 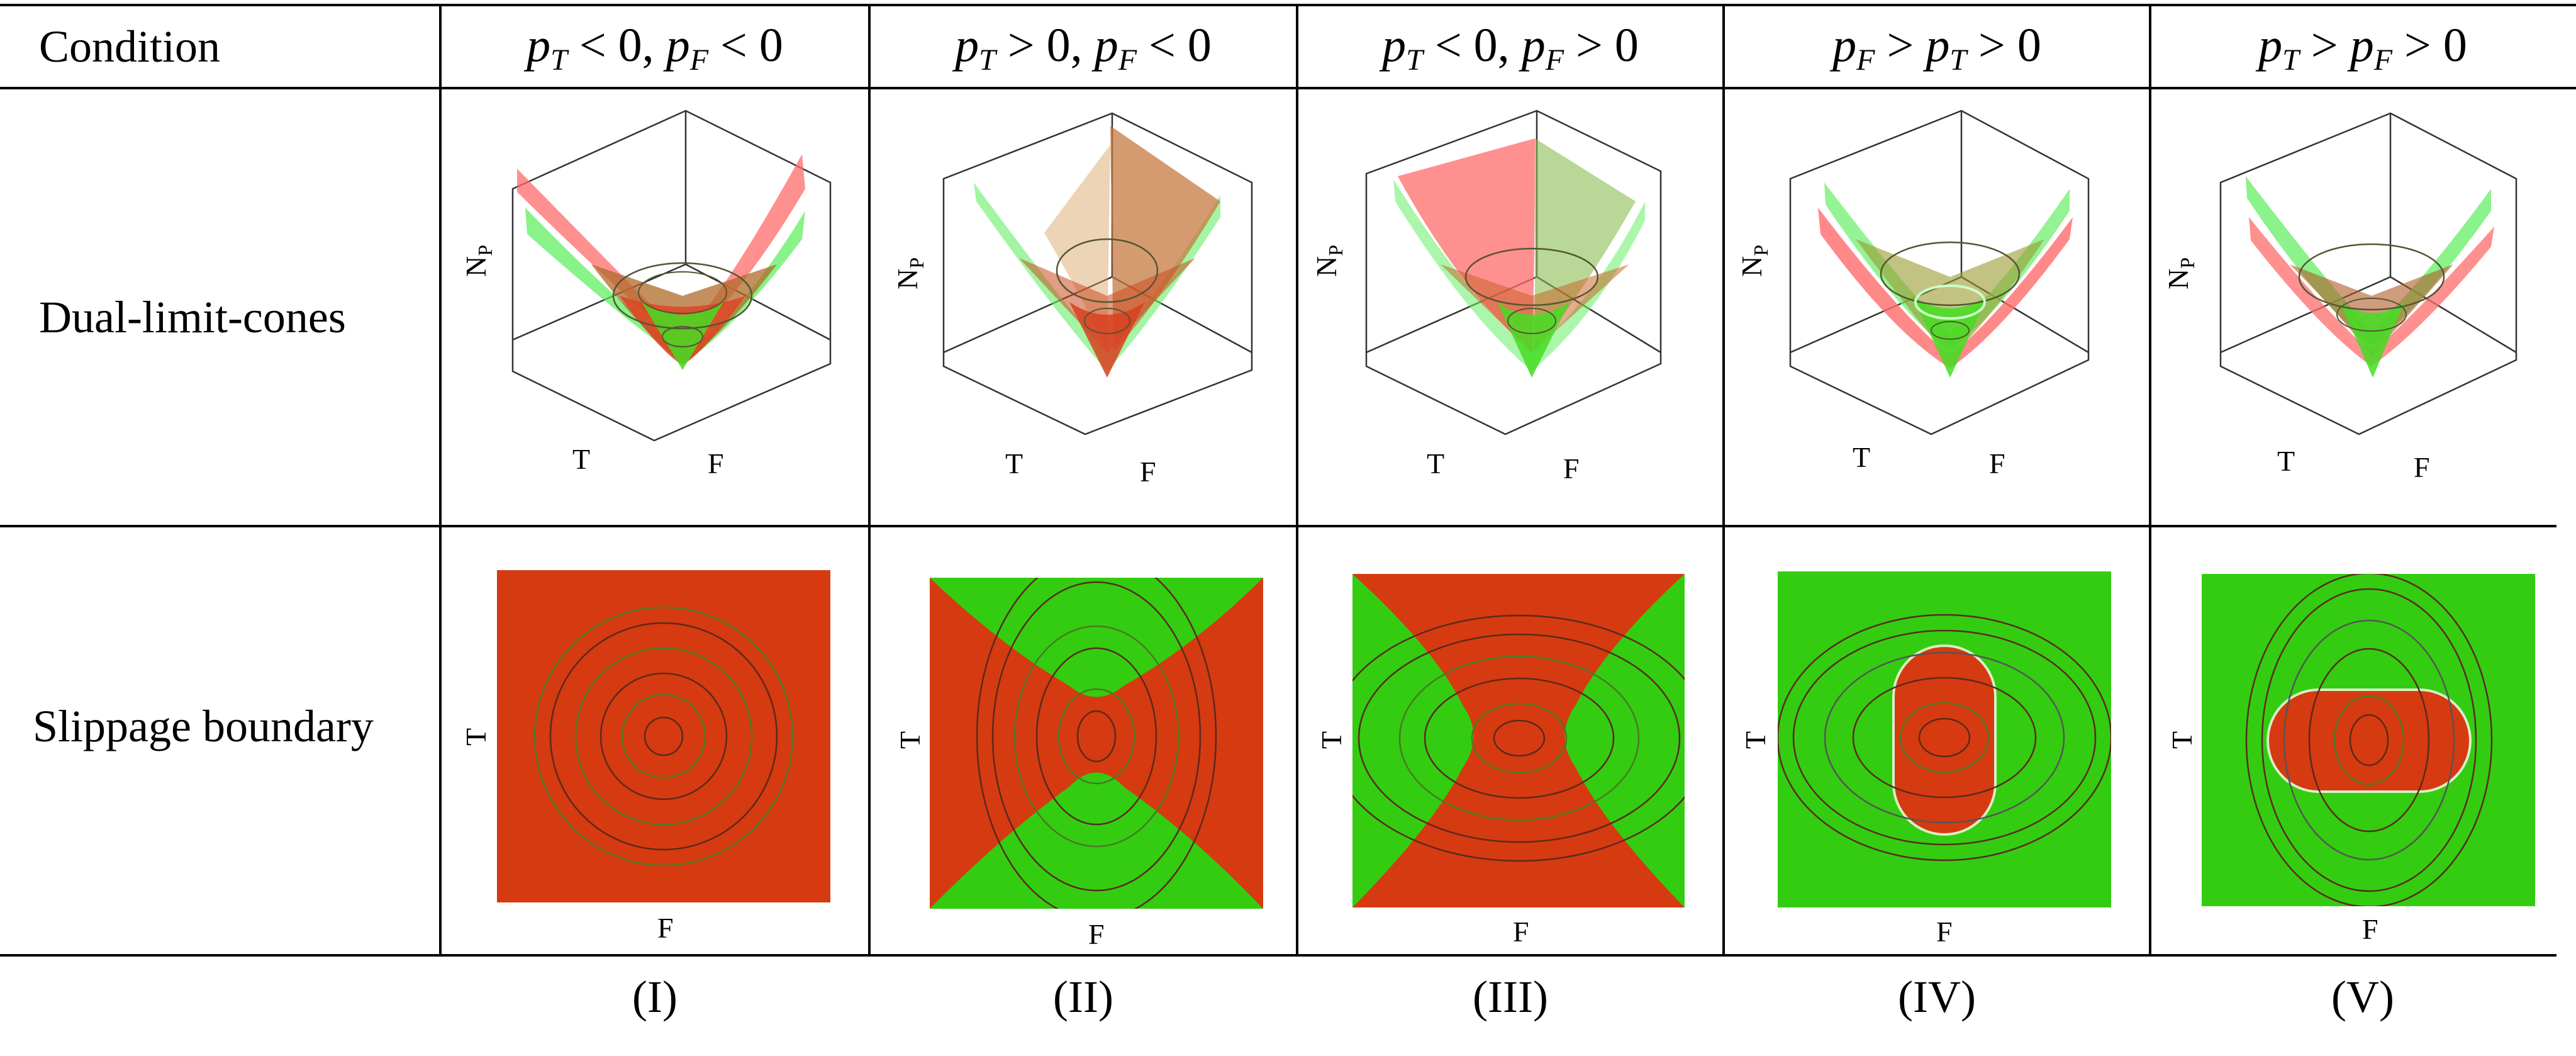 What do you see at coordinates (1096, 934) in the screenshot?
I see `map-axis-f-II: F` at bounding box center [1096, 934].